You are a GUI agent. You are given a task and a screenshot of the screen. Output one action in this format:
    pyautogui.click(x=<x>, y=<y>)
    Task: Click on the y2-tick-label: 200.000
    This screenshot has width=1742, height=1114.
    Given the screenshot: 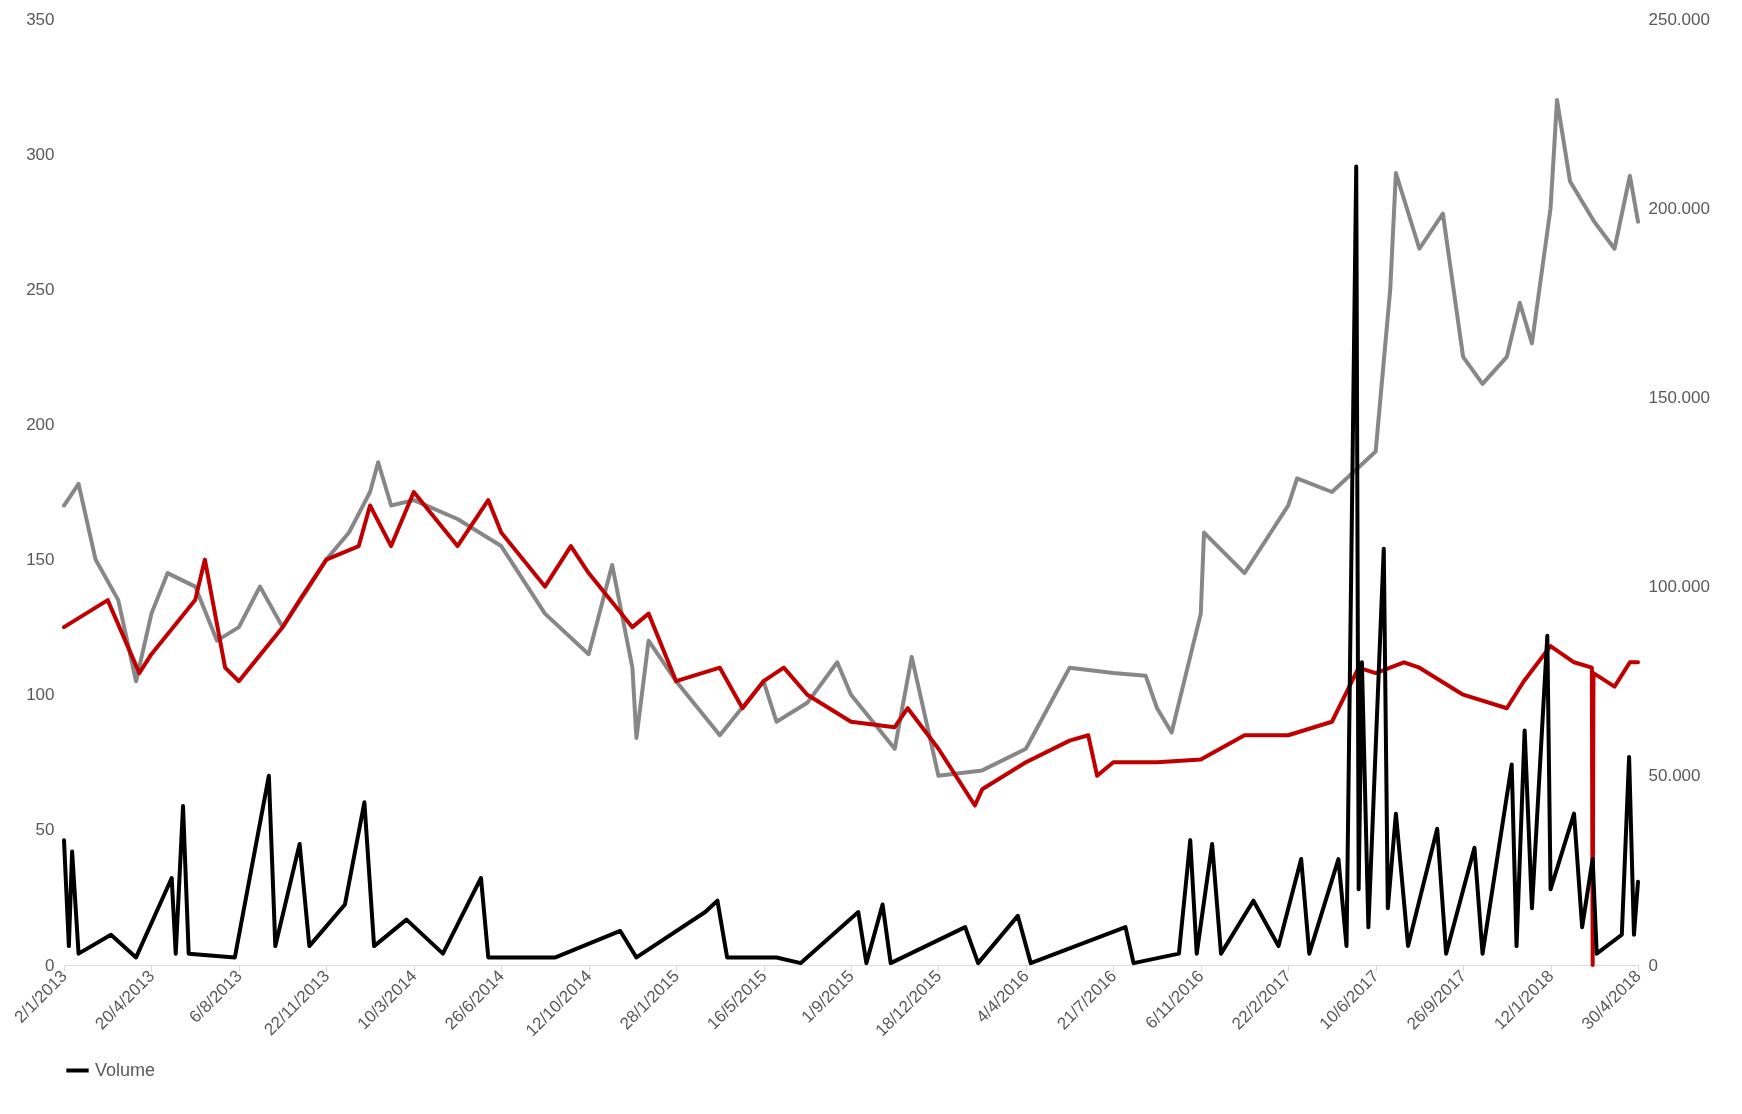 What is the action you would take?
    pyautogui.click(x=1679, y=208)
    